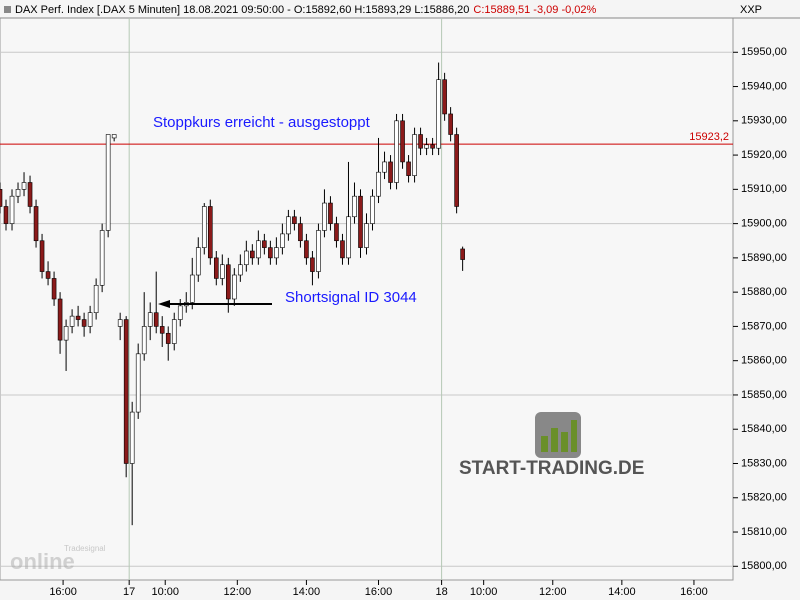 The image size is (800, 600). Describe the element at coordinates (484, 592) in the screenshot. I see `x-tick-label: 10:00` at that location.